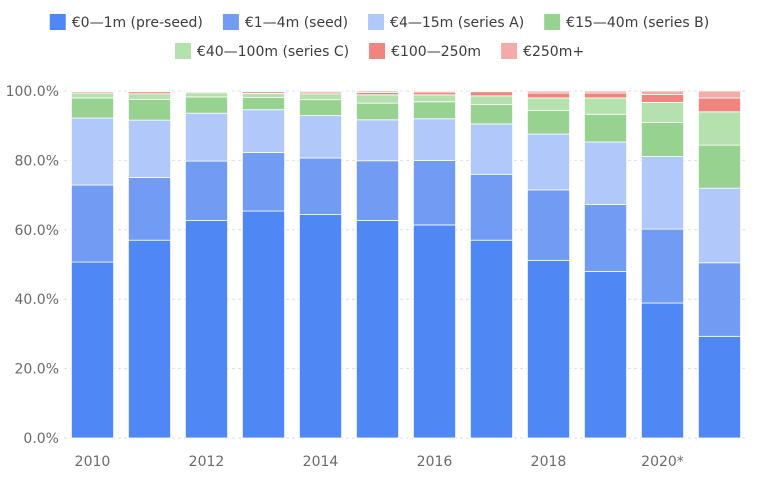  I want to click on x-tick-label: 2014, so click(321, 462).